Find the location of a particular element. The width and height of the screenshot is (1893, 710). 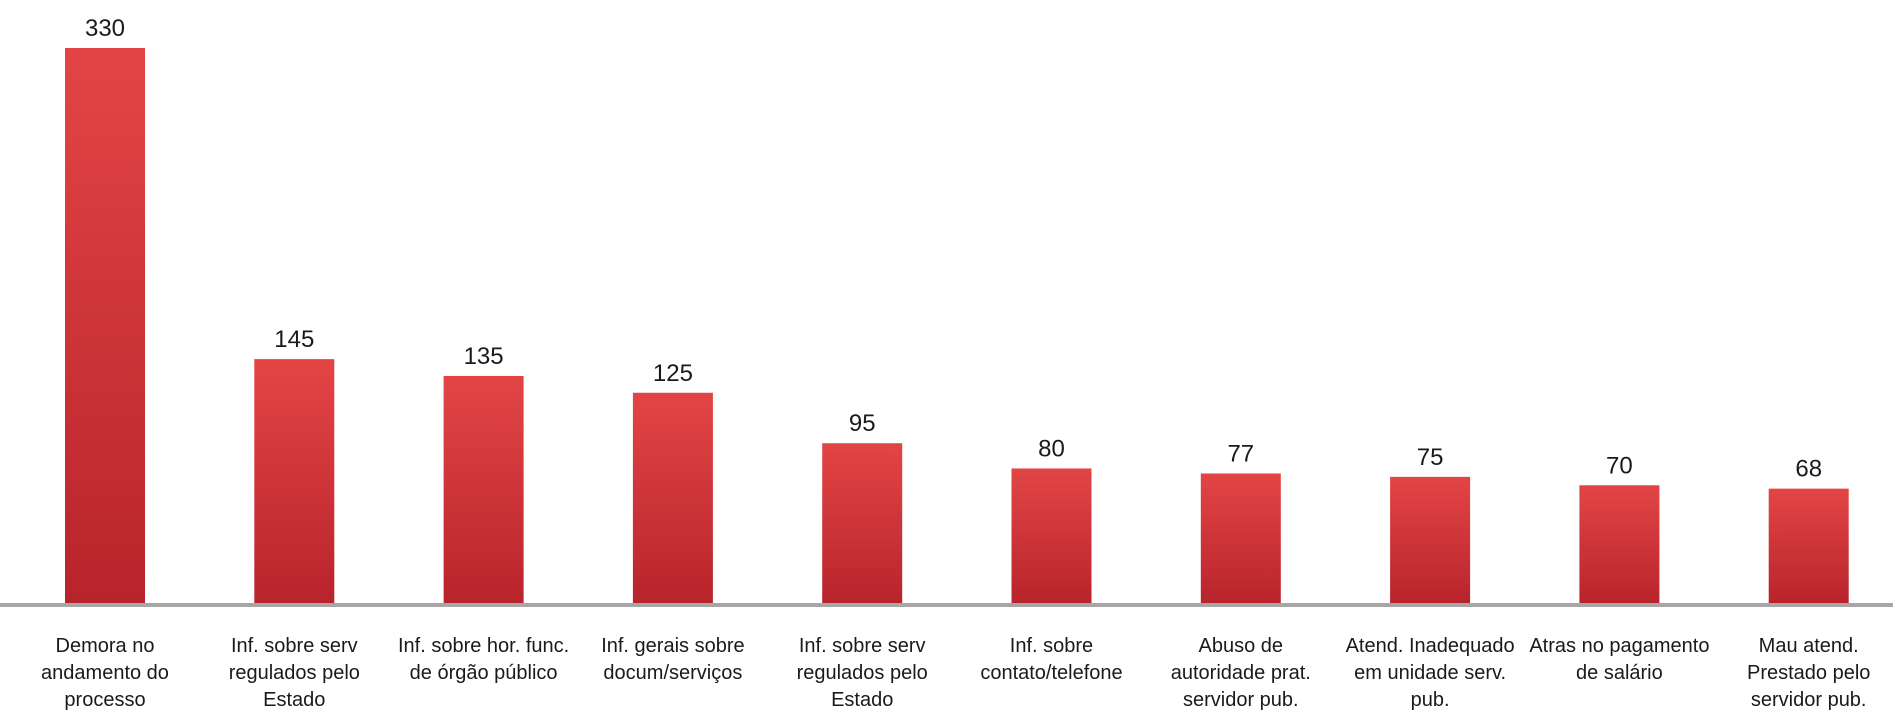

category-label-4: Inf. gerais sobre docum/serviços is located at coordinates (672, 659).